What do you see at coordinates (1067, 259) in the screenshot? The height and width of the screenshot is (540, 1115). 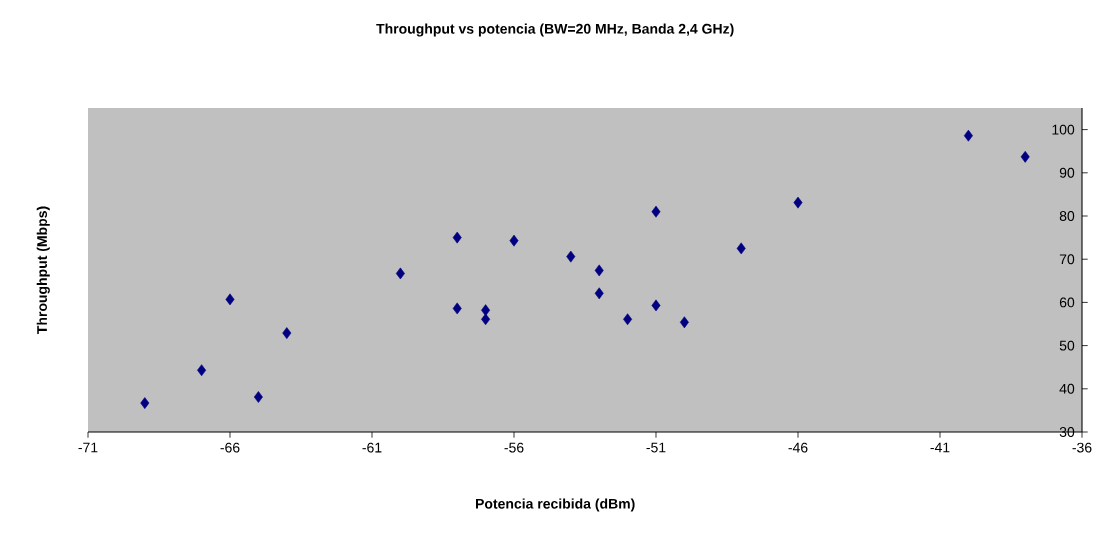 I see `y-tick-label: 70` at bounding box center [1067, 259].